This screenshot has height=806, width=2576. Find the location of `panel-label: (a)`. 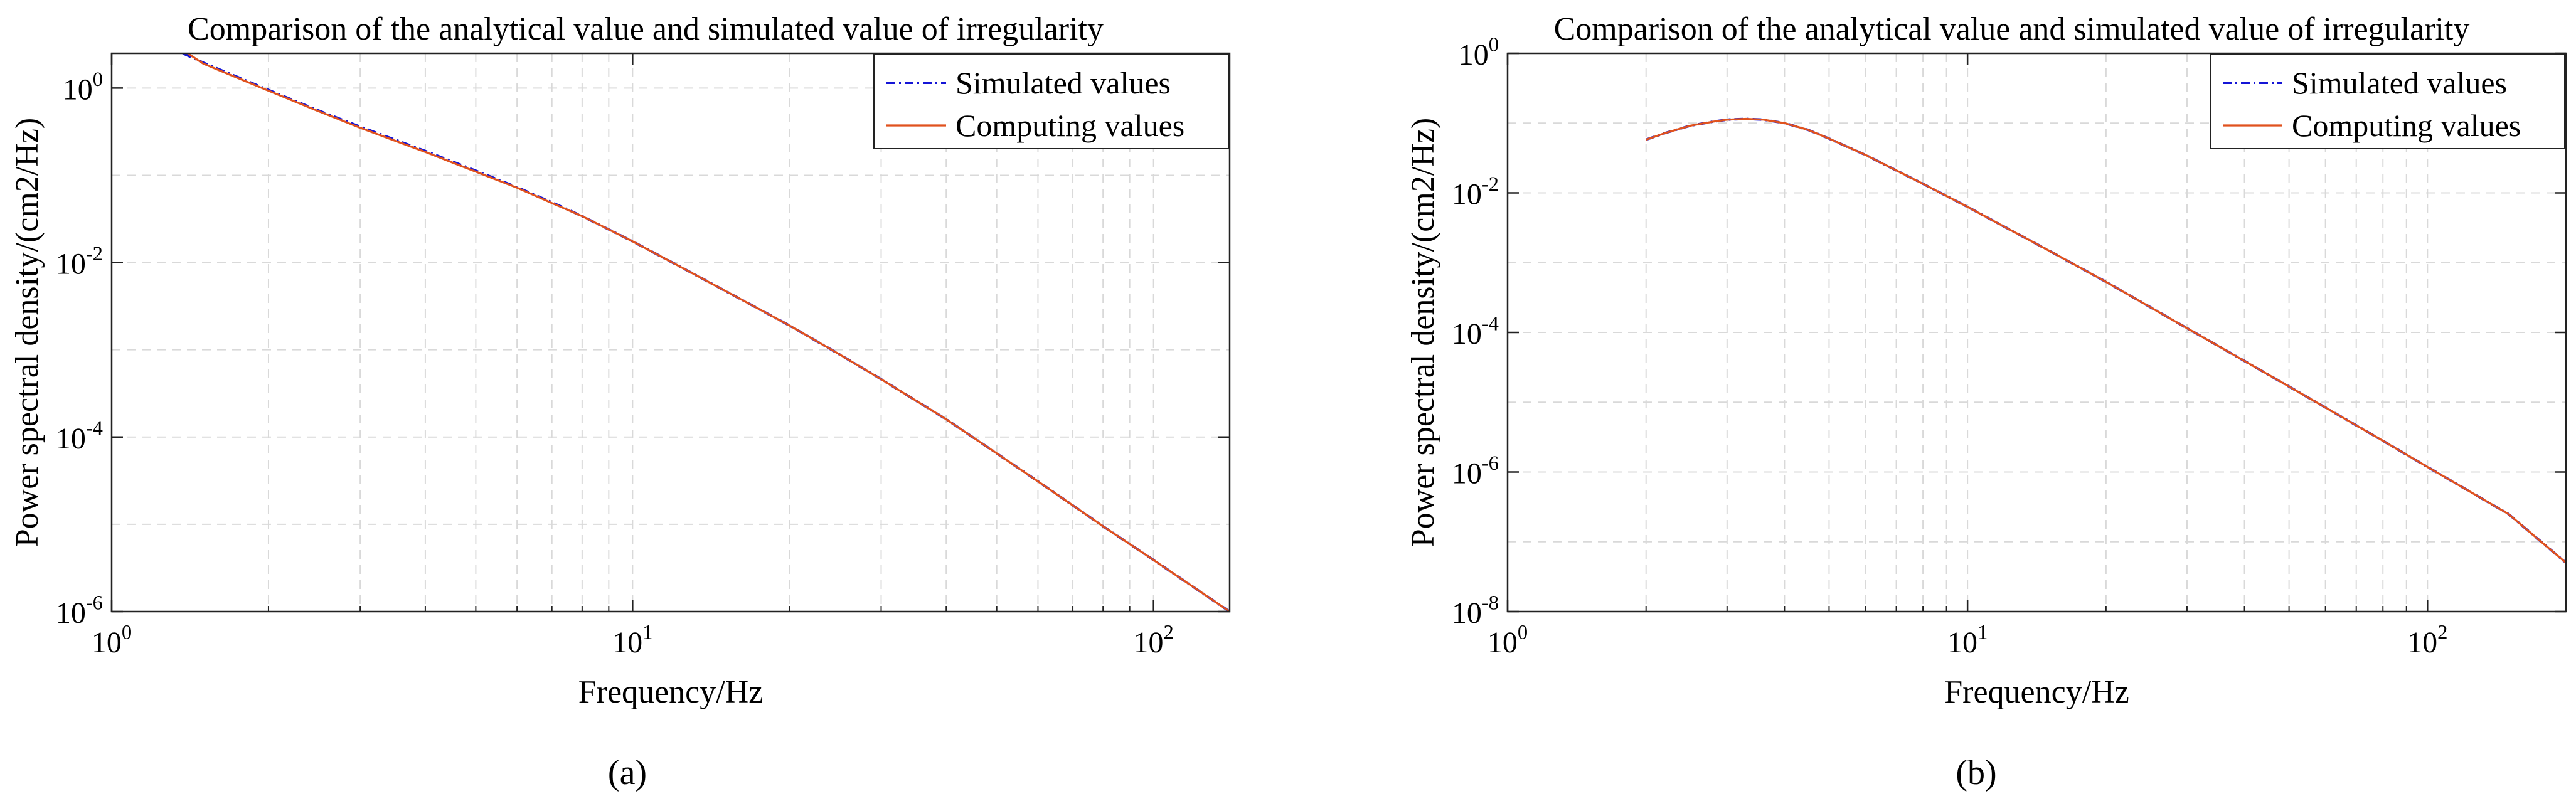

panel-label: (a) is located at coordinates (627, 772).